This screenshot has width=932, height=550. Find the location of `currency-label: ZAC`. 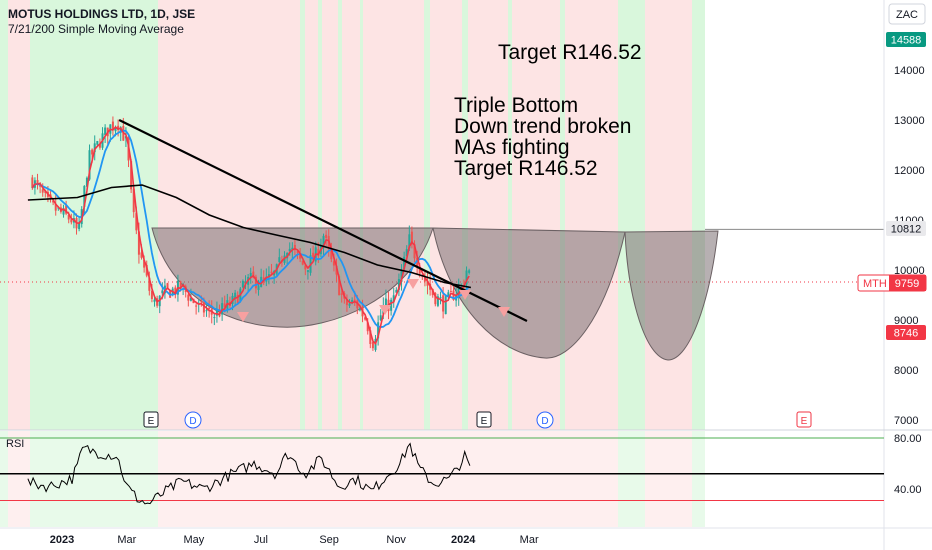

currency-label: ZAC is located at coordinates (907, 15).